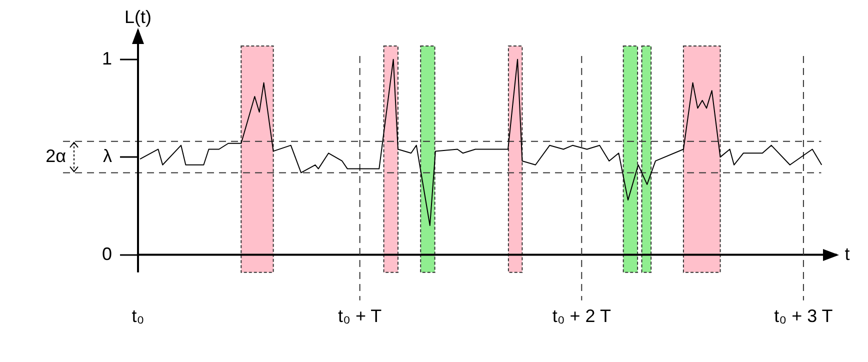  I want to click on x-tick-label: t₀ + 2 T, so click(581, 316).